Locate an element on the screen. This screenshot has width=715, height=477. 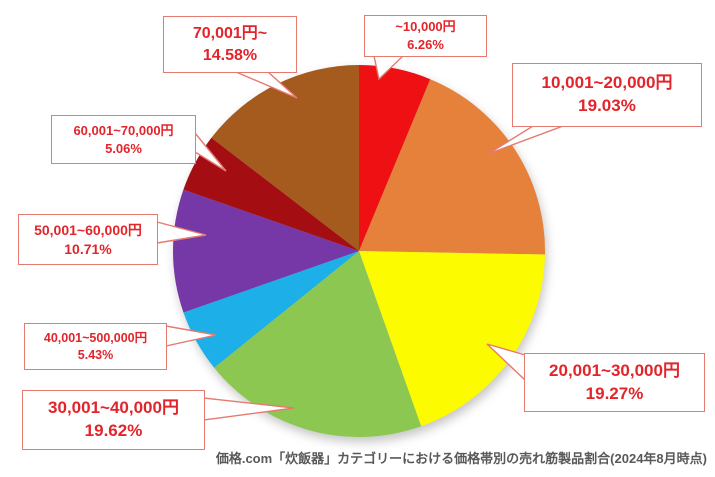
callout-label: 70,001円~ is located at coordinates (230, 33).